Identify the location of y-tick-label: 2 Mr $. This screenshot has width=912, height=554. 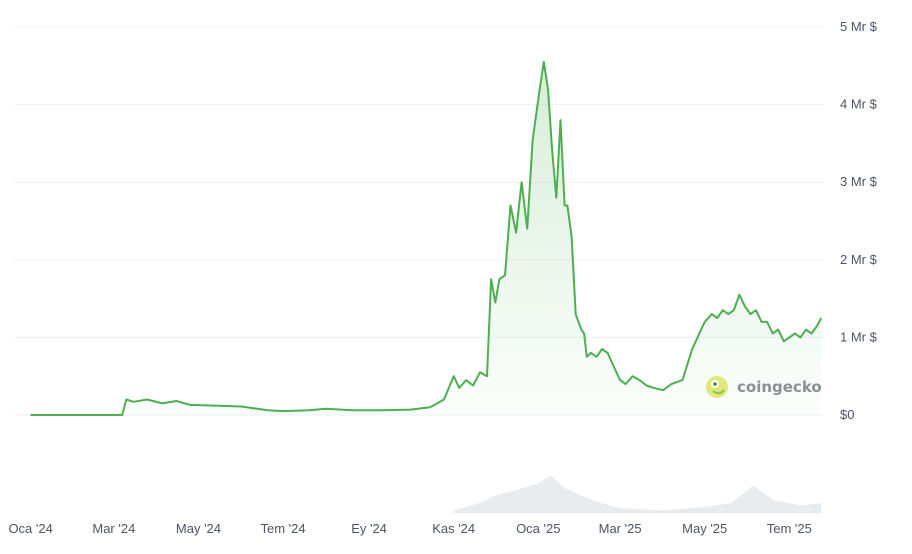
(859, 259).